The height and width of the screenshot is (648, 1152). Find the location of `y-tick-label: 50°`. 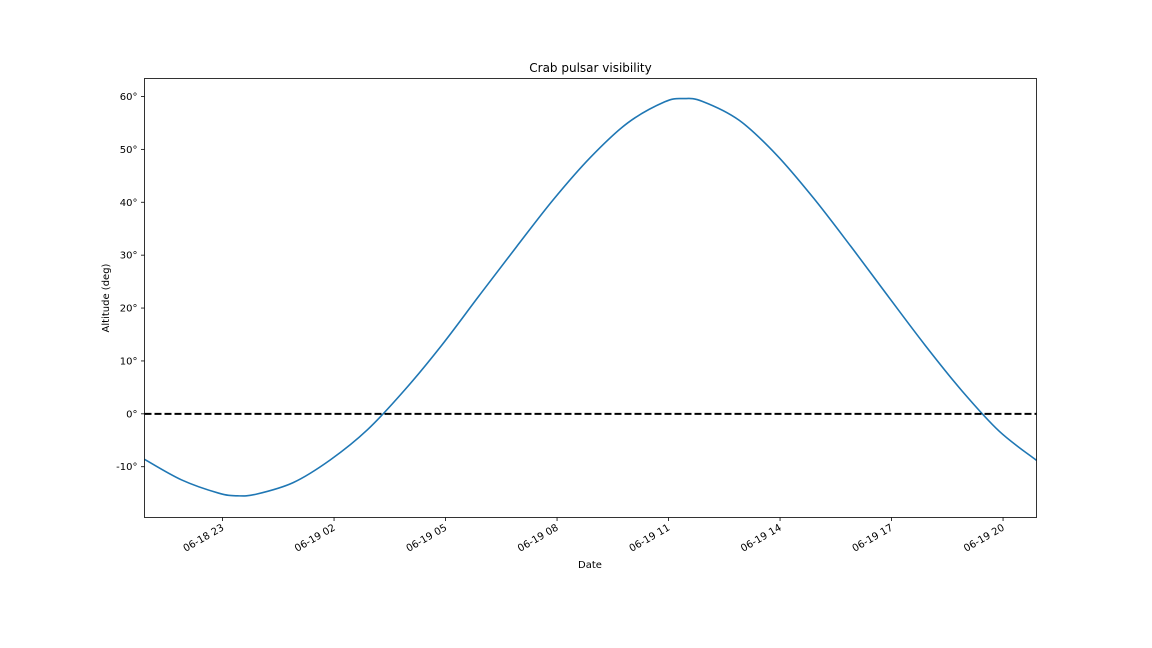

y-tick-label: 50° is located at coordinates (129, 150).